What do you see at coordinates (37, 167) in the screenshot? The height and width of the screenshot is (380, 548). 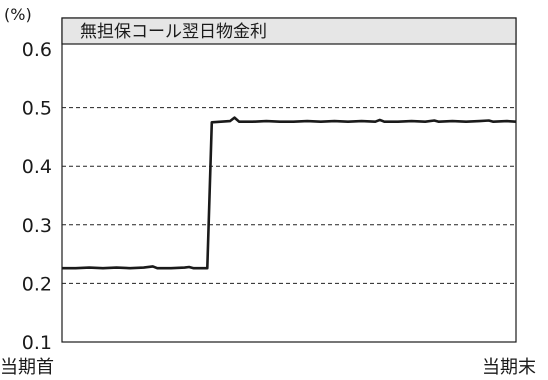 I see `y-tick-label: 0.4` at bounding box center [37, 167].